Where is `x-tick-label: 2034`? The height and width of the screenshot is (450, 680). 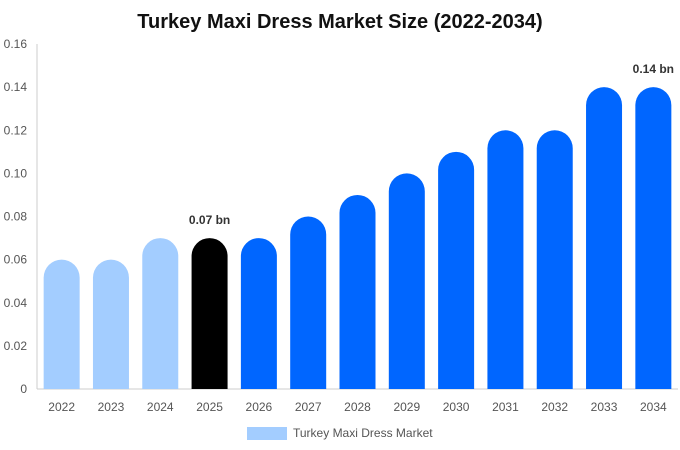 x-tick-label: 2034 is located at coordinates (653, 407).